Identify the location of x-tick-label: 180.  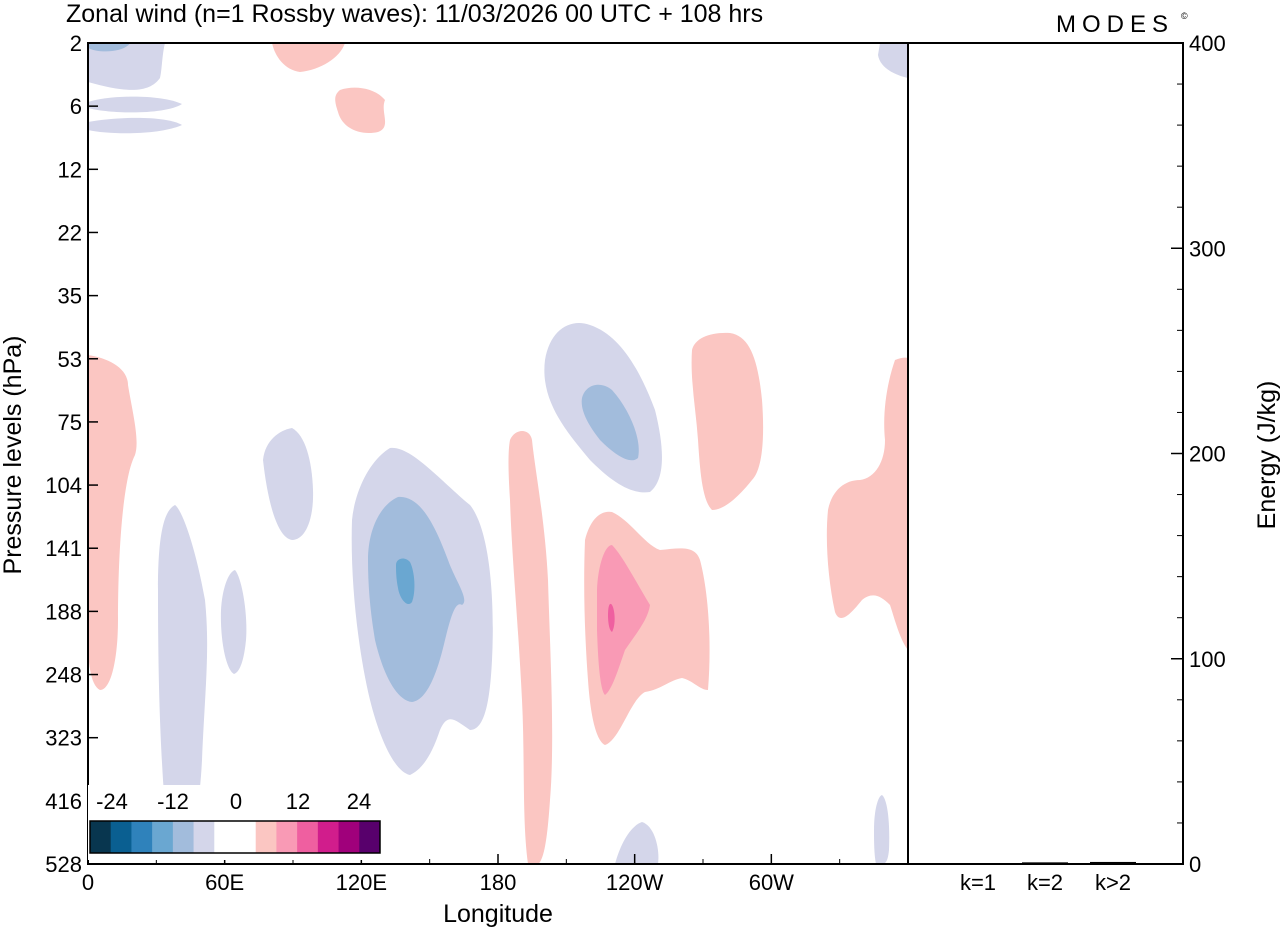
(498, 882).